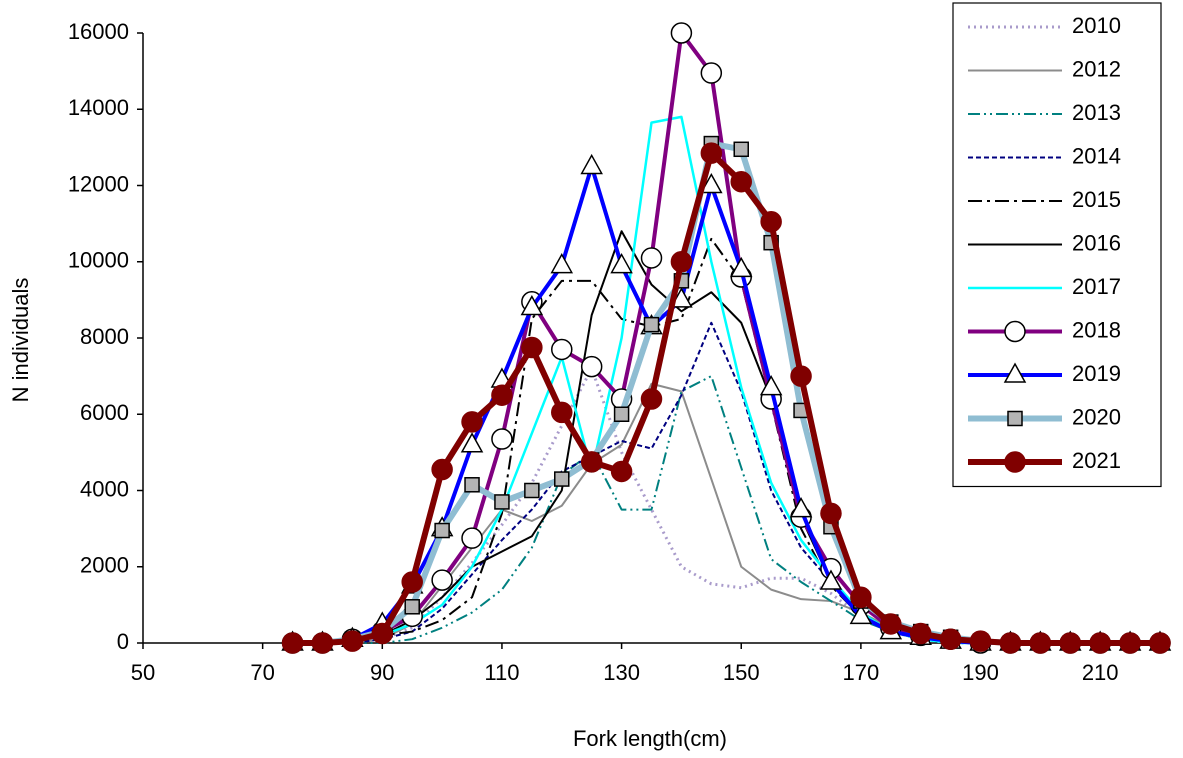  I want to click on y-tick-label: 2000, so click(104, 565).